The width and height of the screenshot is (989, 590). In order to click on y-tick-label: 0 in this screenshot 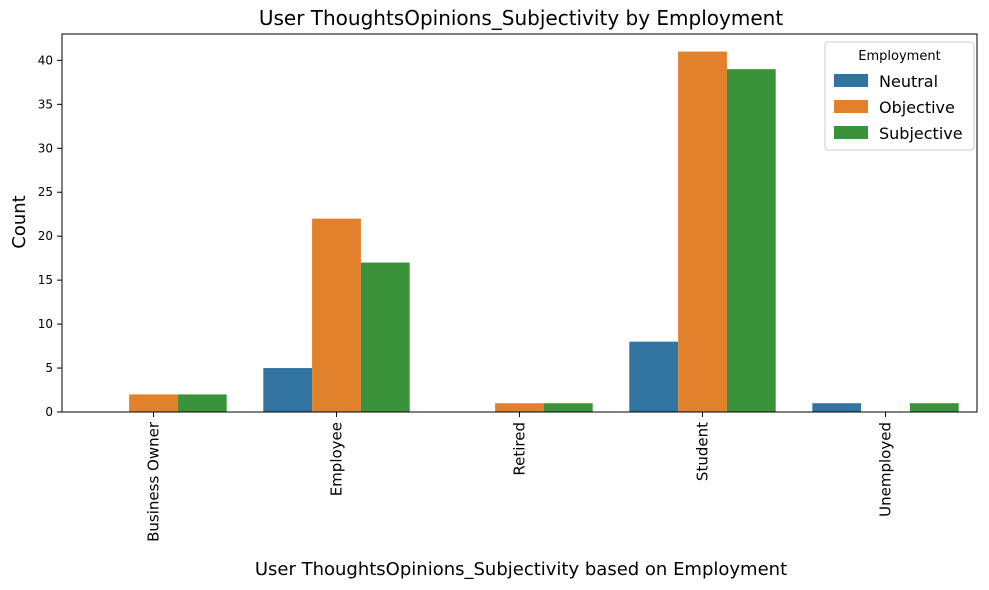, I will do `click(49, 412)`.